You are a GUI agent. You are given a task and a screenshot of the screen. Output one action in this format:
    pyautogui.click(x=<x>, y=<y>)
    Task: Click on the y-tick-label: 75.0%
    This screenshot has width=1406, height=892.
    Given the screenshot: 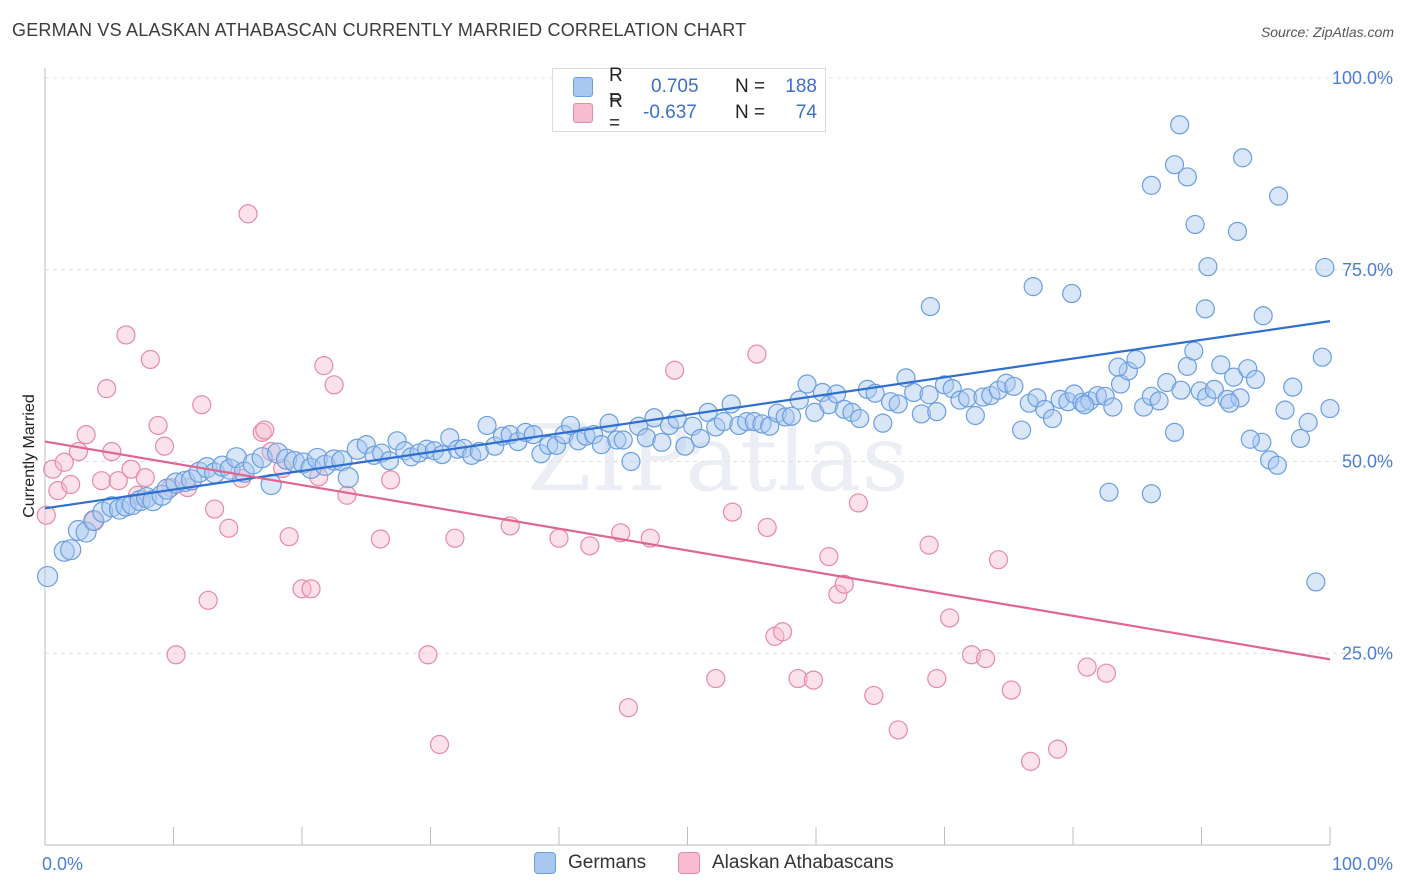 What is the action you would take?
    pyautogui.click(x=1367, y=270)
    